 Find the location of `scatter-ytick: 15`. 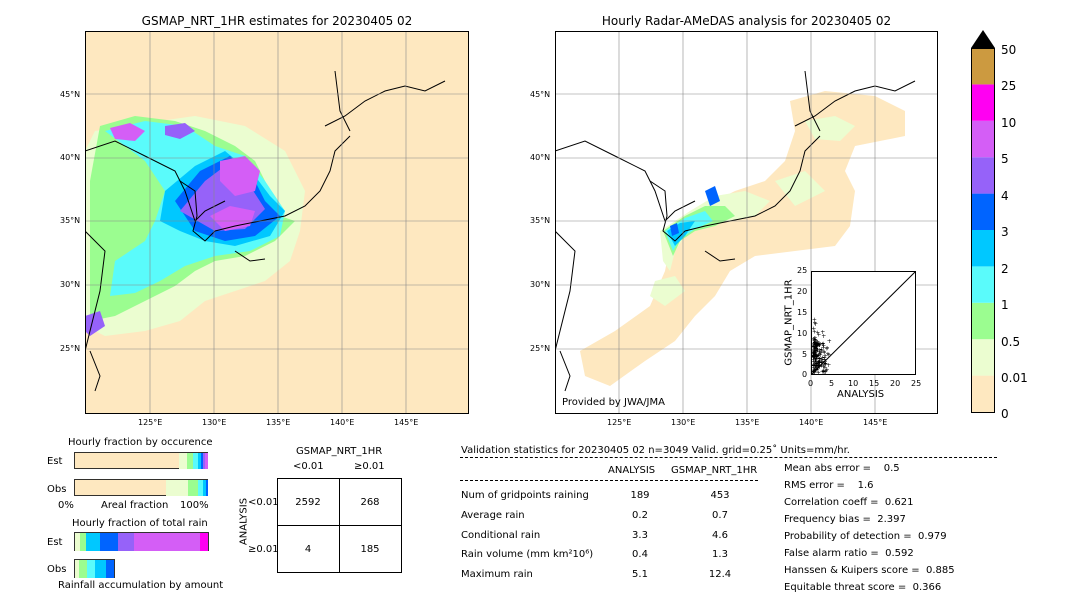

scatter-ytick: 15 is located at coordinates (802, 312).